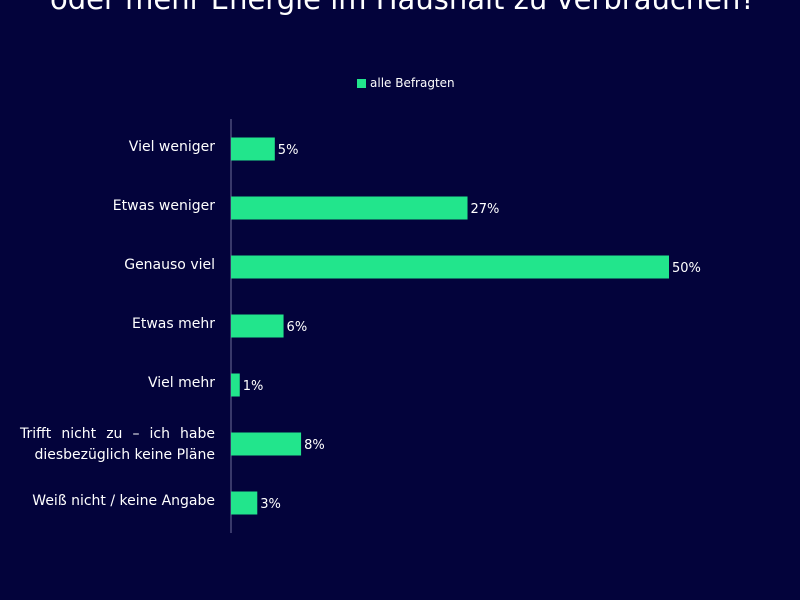  What do you see at coordinates (314, 445) in the screenshot?
I see `data-label: 8%` at bounding box center [314, 445].